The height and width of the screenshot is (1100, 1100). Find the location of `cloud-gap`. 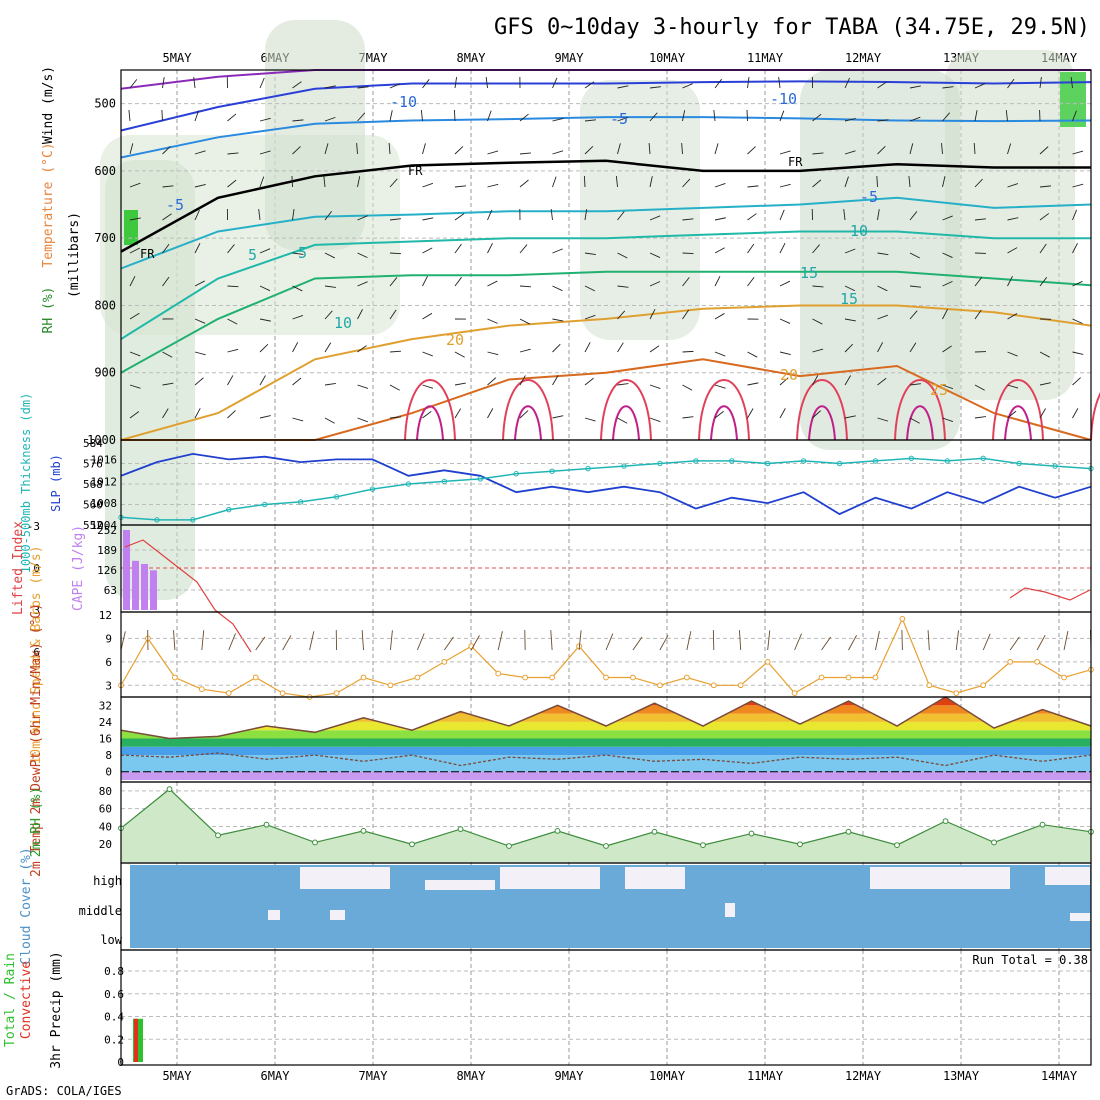

cloud-gap is located at coordinates (940, 878).